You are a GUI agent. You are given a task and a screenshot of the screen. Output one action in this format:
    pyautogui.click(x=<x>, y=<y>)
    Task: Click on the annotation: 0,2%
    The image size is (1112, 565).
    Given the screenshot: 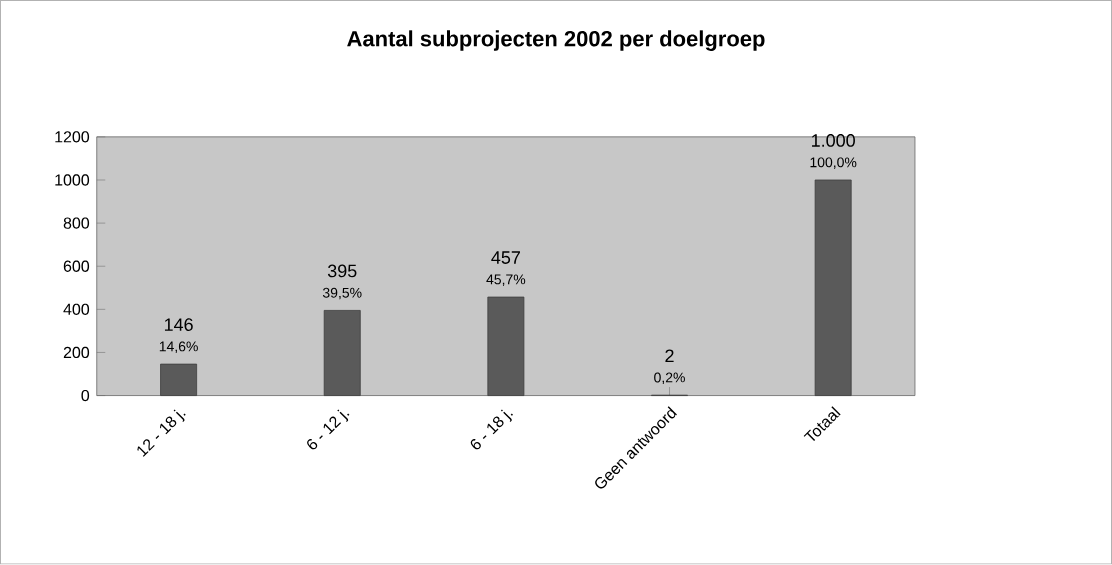 What is the action you would take?
    pyautogui.click(x=669, y=378)
    